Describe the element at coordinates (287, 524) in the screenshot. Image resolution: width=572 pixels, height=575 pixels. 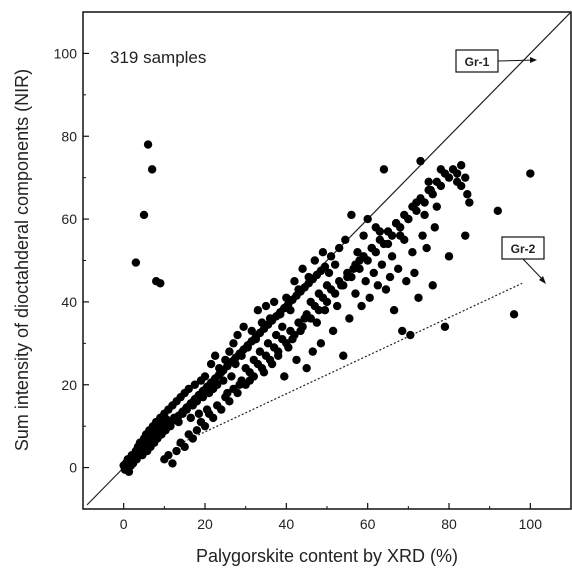
I see `x-tick-label: 40` at that location.